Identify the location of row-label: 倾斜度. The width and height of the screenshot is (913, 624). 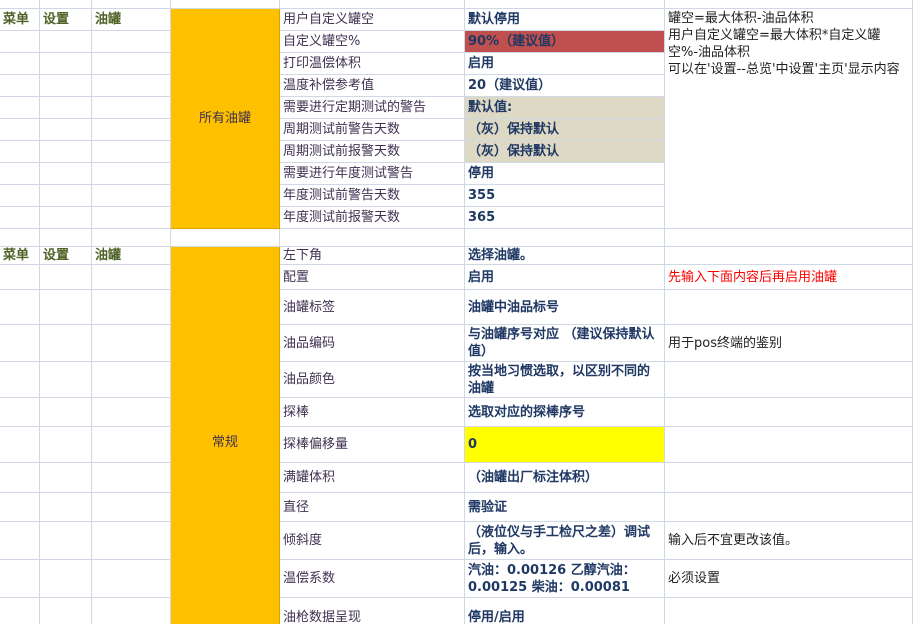
(372, 541).